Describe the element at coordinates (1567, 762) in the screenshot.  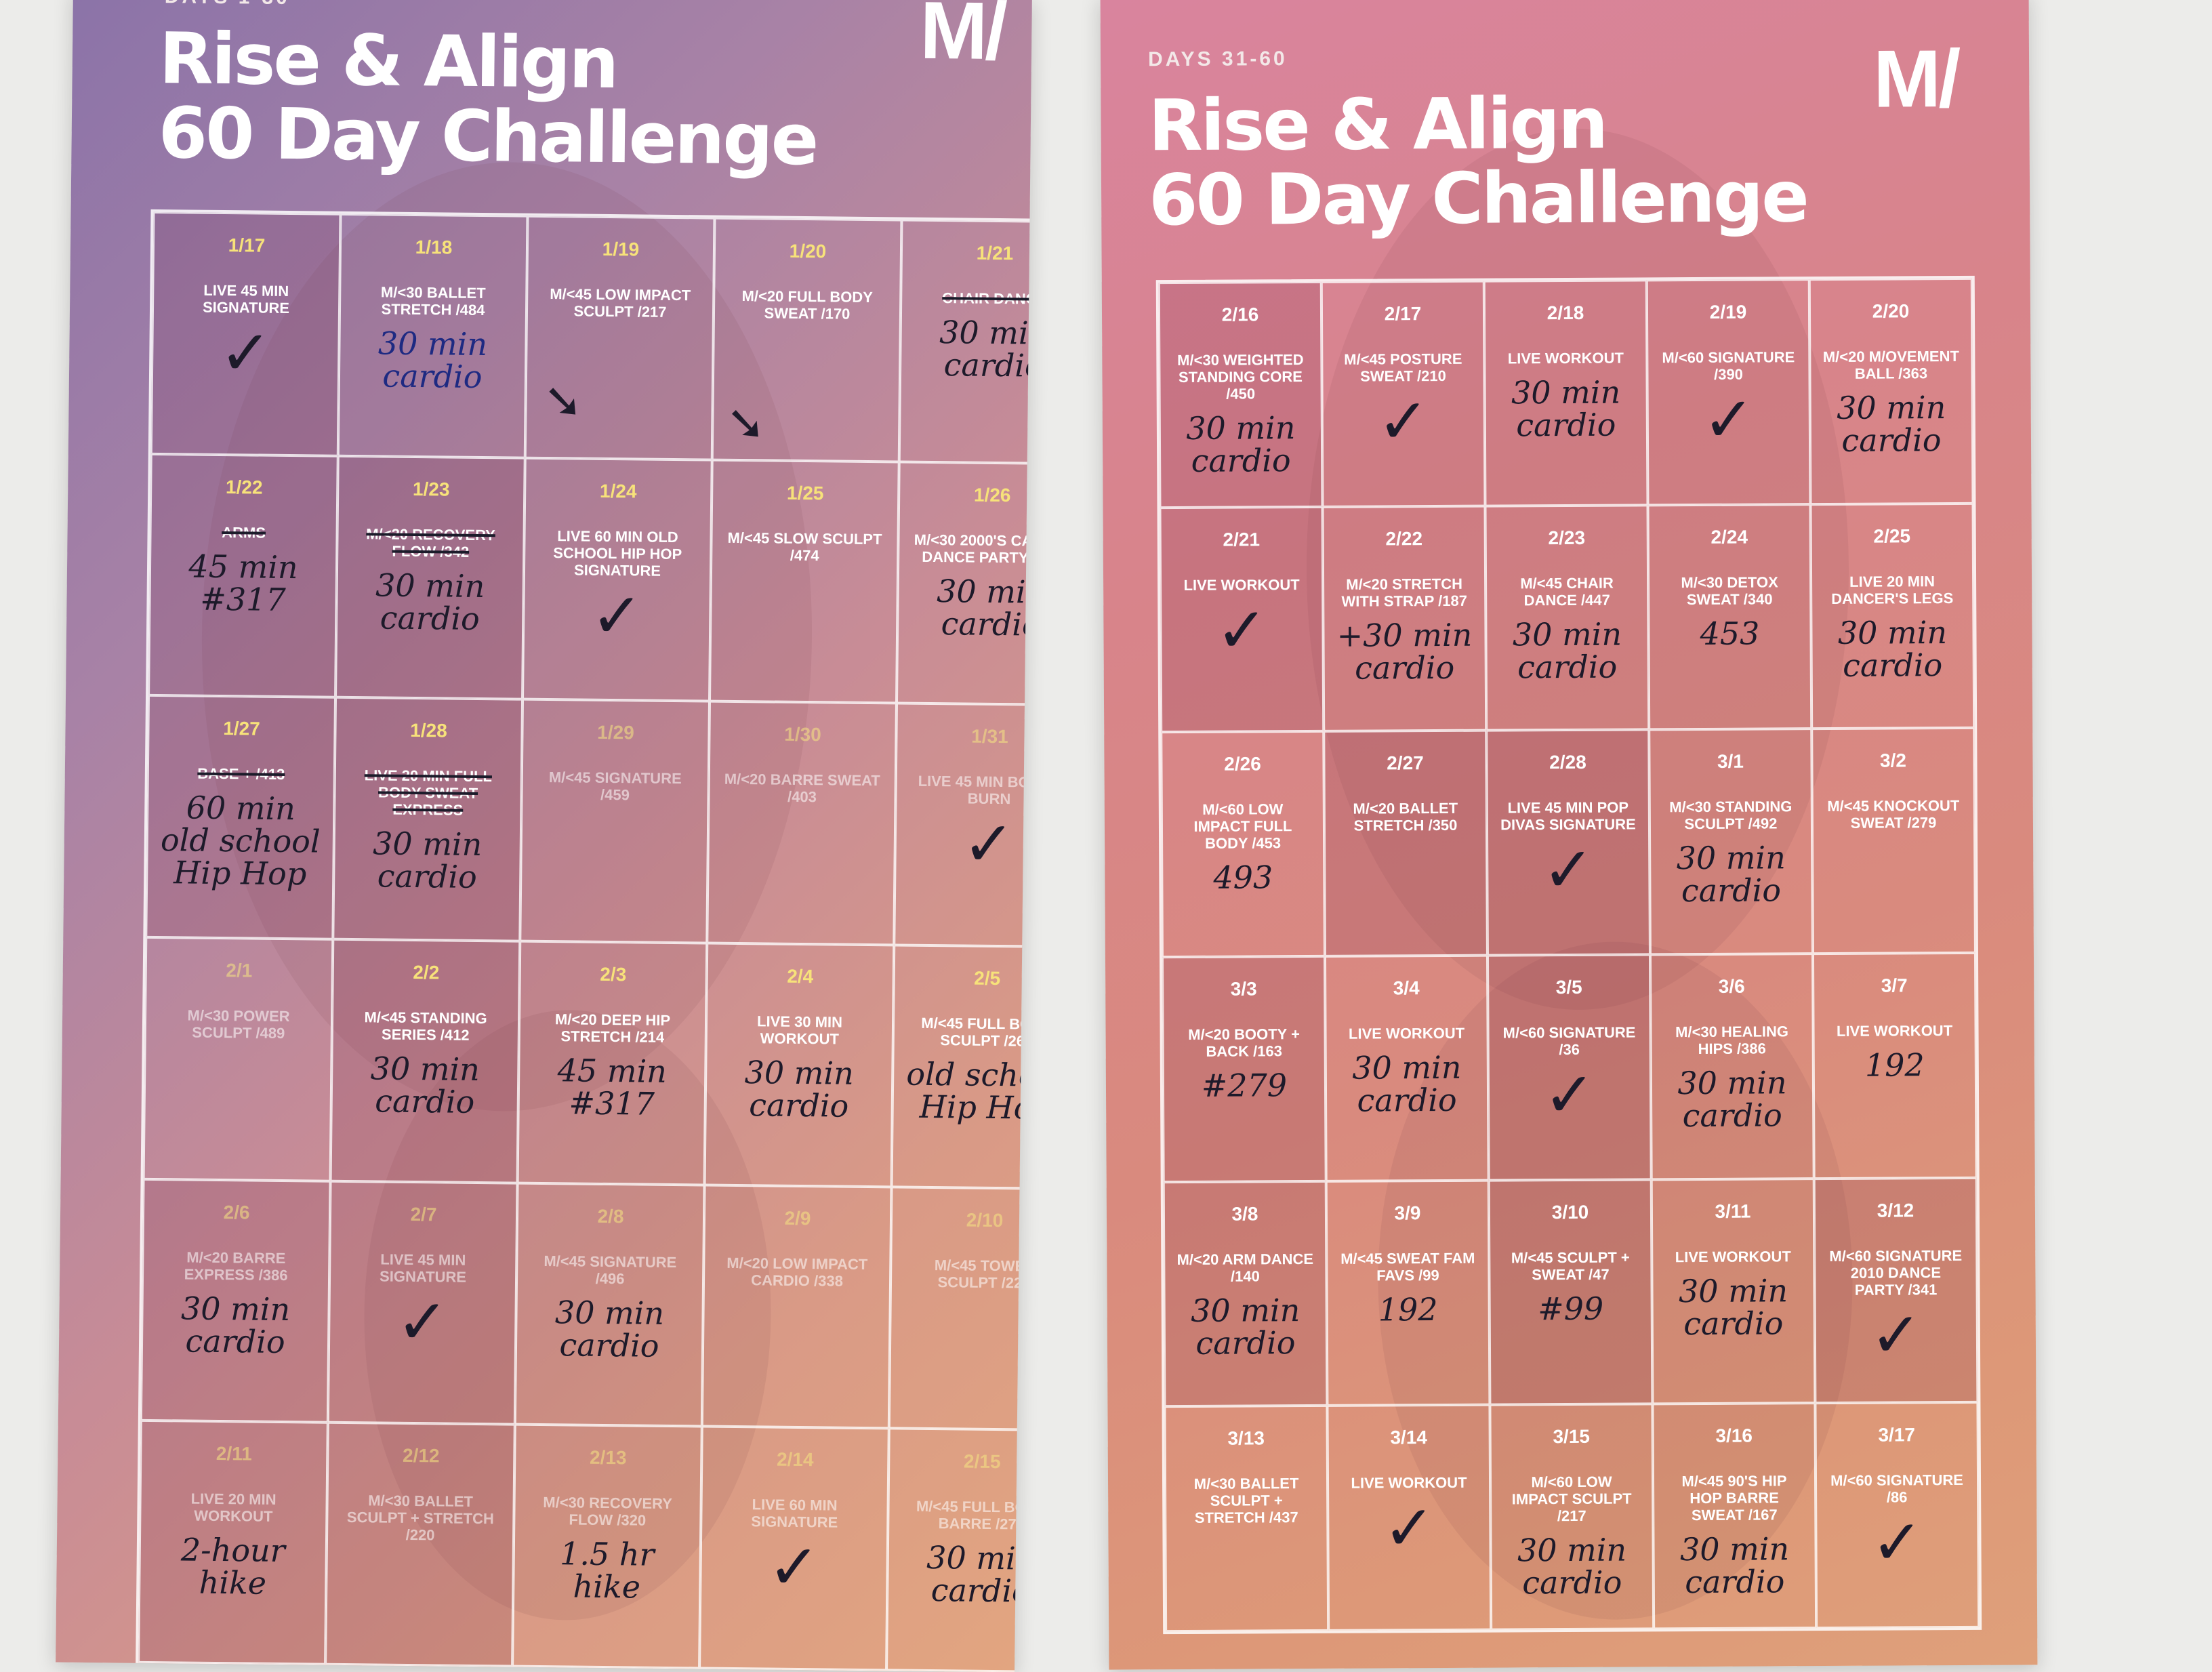
I see `day-date: 2/28` at that location.